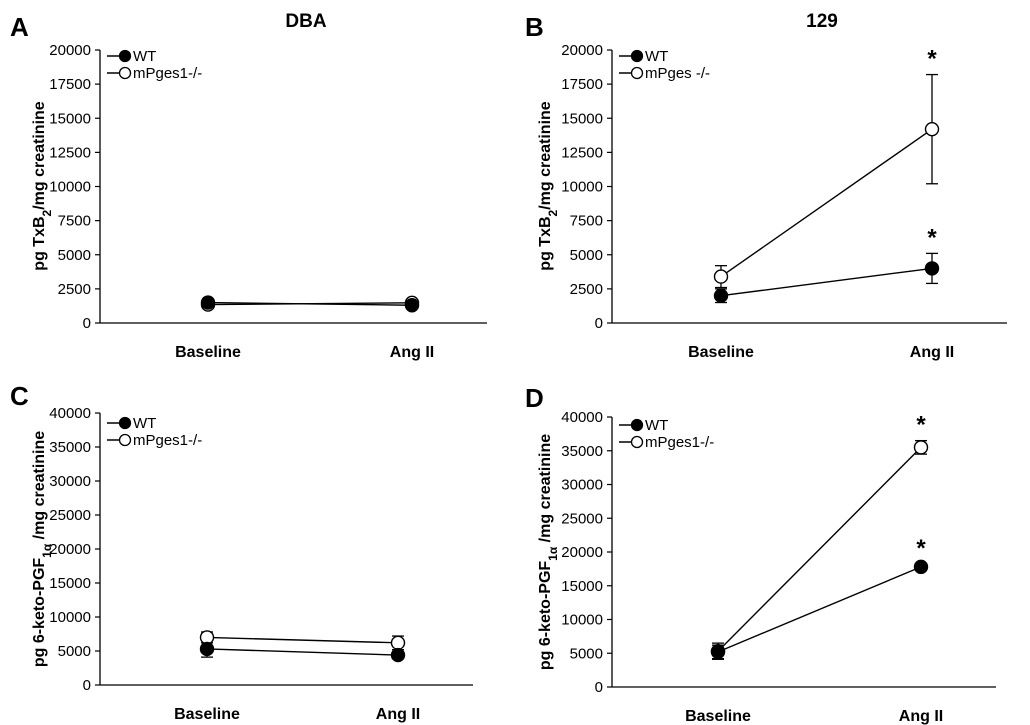 This screenshot has width=1030, height=725. Describe the element at coordinates (582, 518) in the screenshot. I see `y-tick-label: 25000` at that location.